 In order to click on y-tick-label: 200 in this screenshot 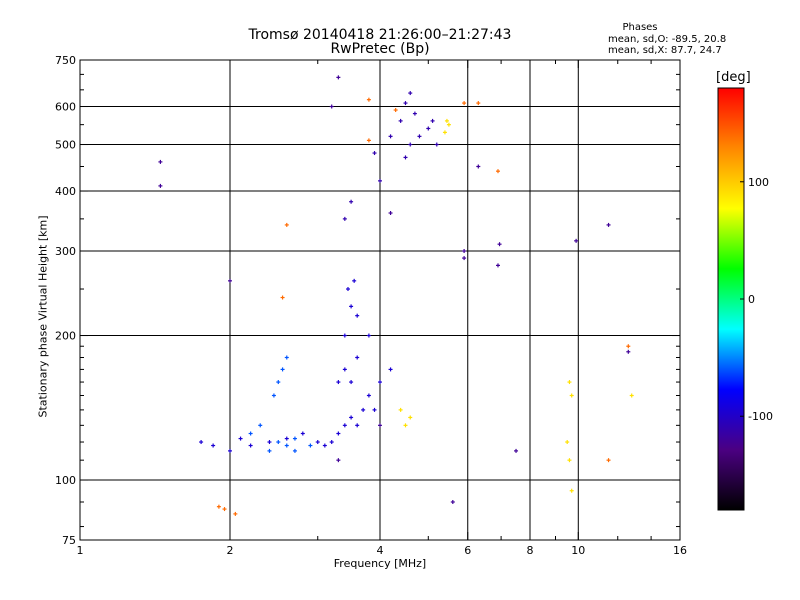, I will do `click(65, 336)`.